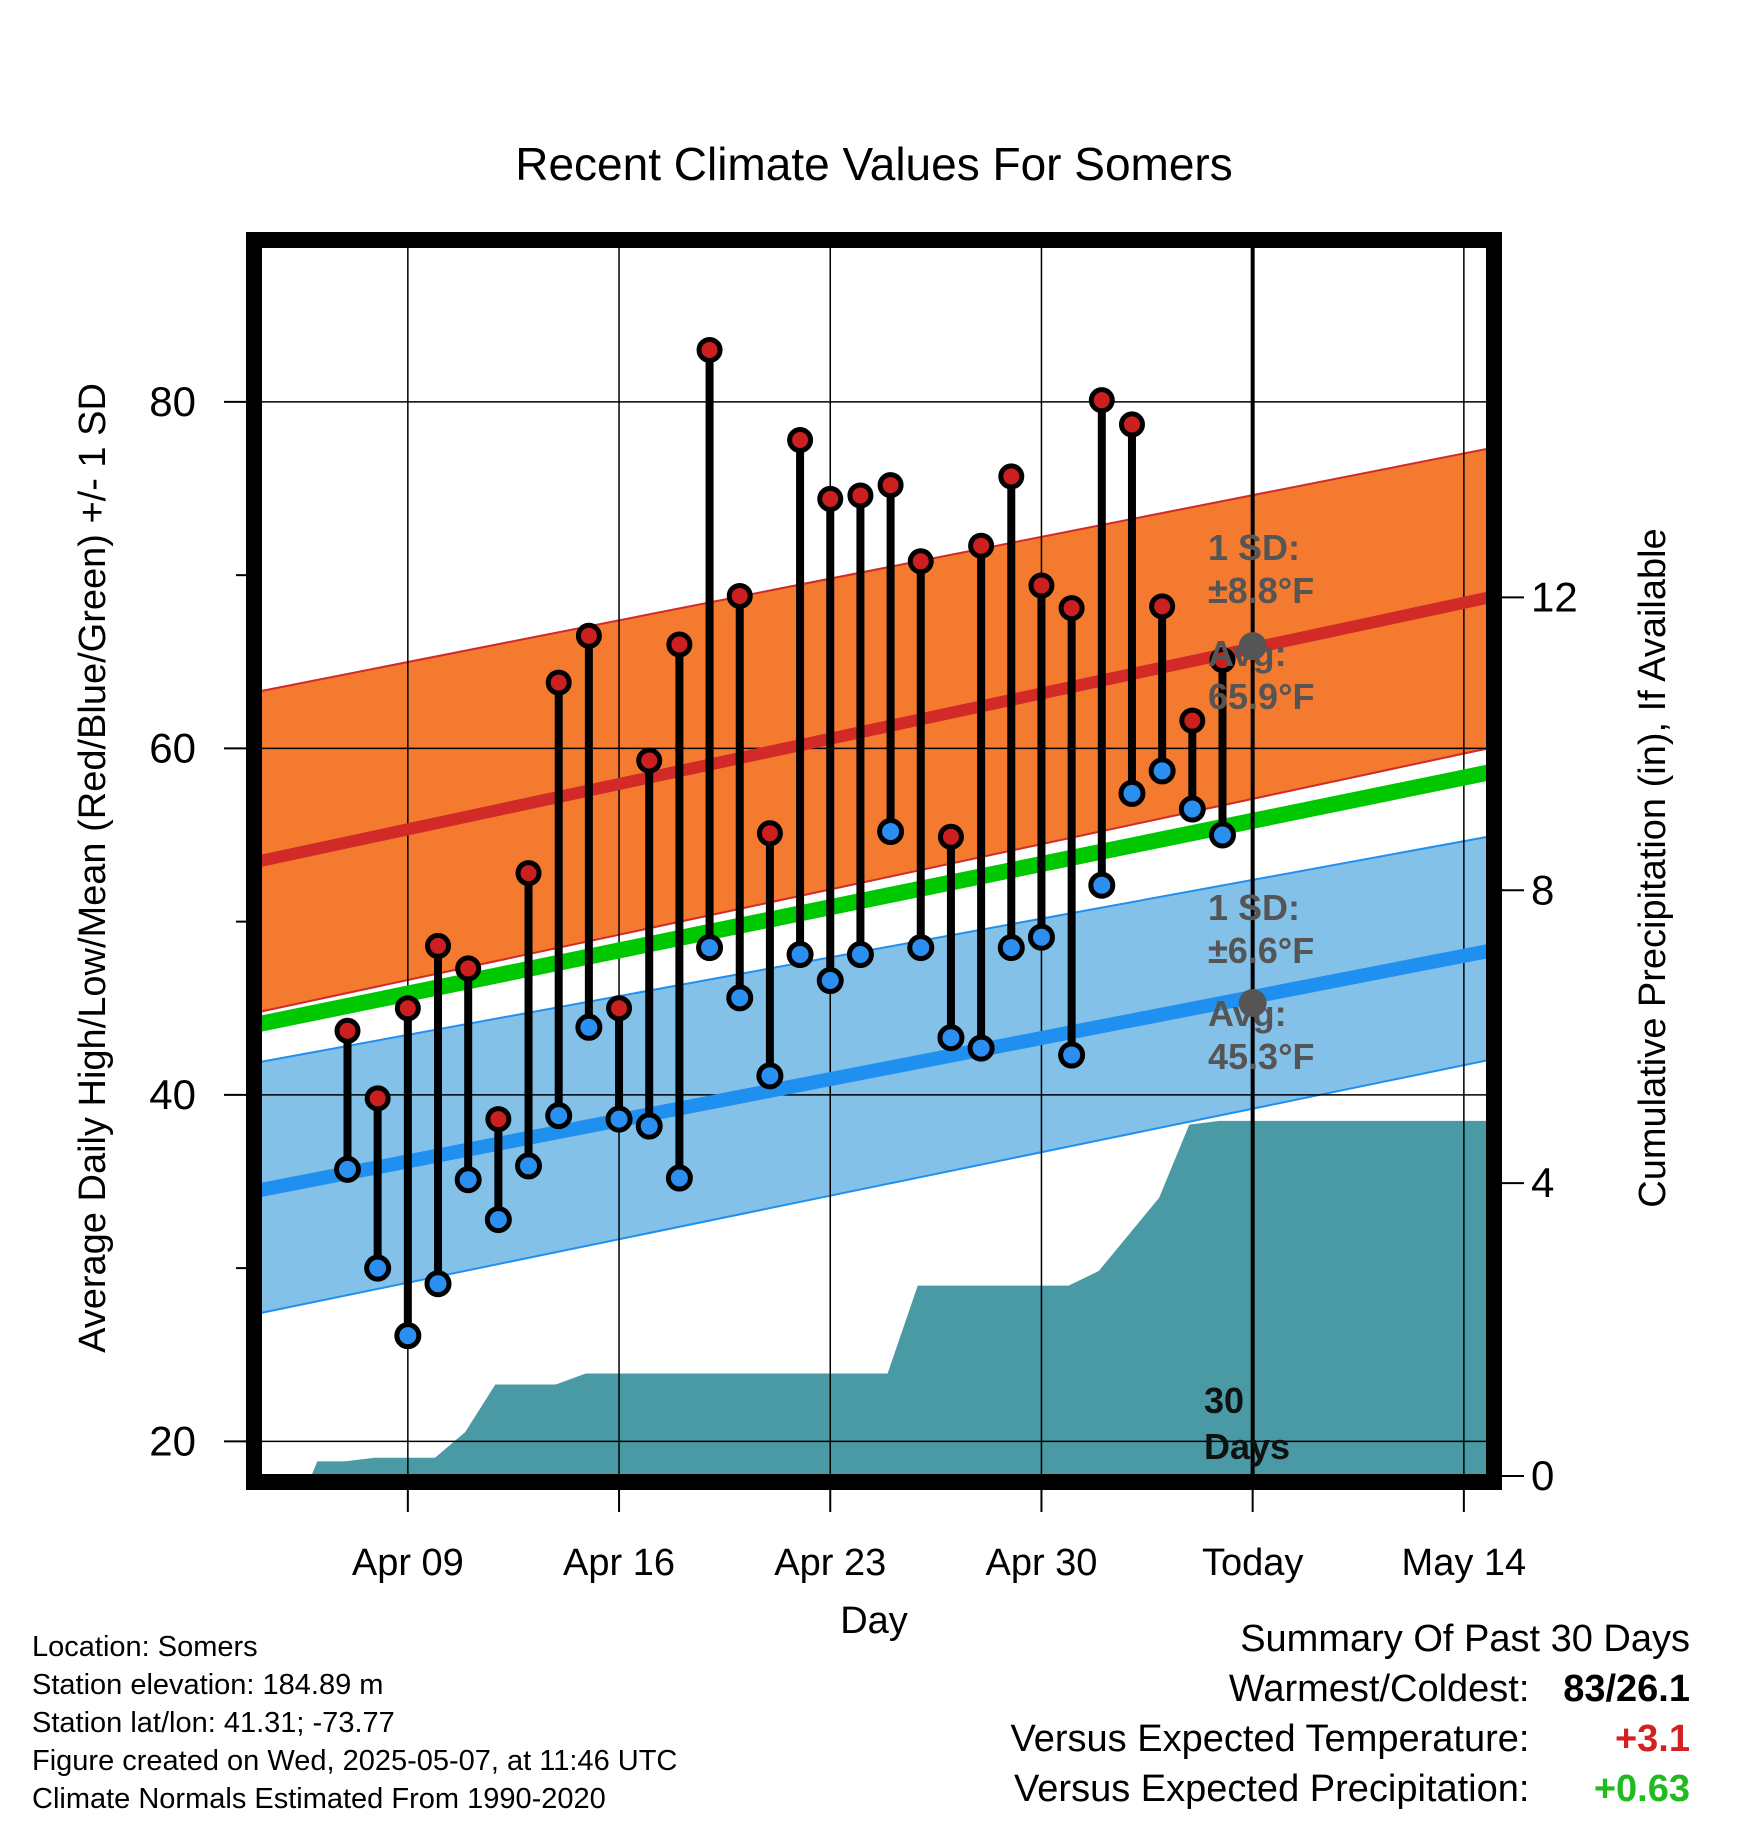  What do you see at coordinates (1247, 1446) in the screenshot?
I see `window-unit: Days` at bounding box center [1247, 1446].